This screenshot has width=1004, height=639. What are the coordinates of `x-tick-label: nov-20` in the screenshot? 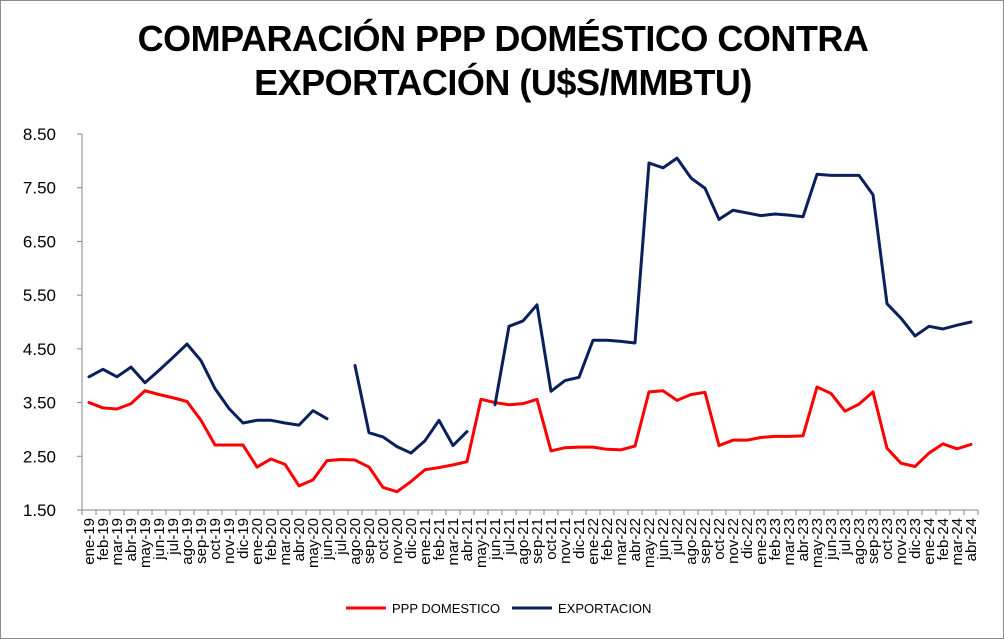 It's located at (397, 541).